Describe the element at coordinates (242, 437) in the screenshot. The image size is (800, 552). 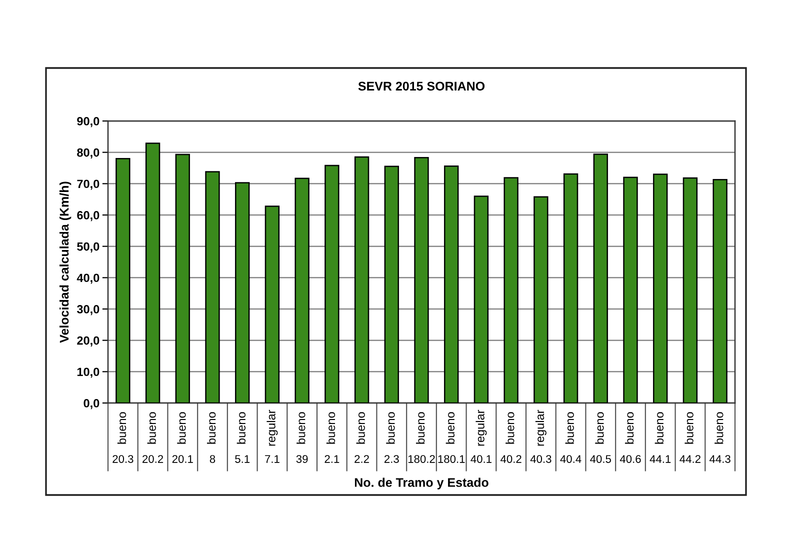
I see `x-tick-label: bueno 5.1` at that location.